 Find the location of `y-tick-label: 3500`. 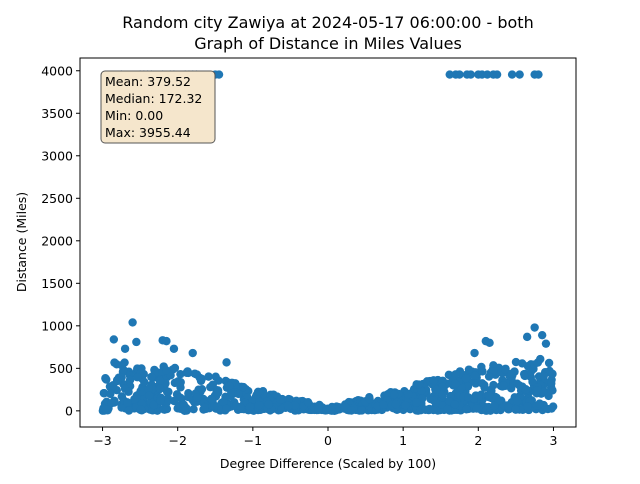

y-tick-label: 3500 is located at coordinates (57, 113).